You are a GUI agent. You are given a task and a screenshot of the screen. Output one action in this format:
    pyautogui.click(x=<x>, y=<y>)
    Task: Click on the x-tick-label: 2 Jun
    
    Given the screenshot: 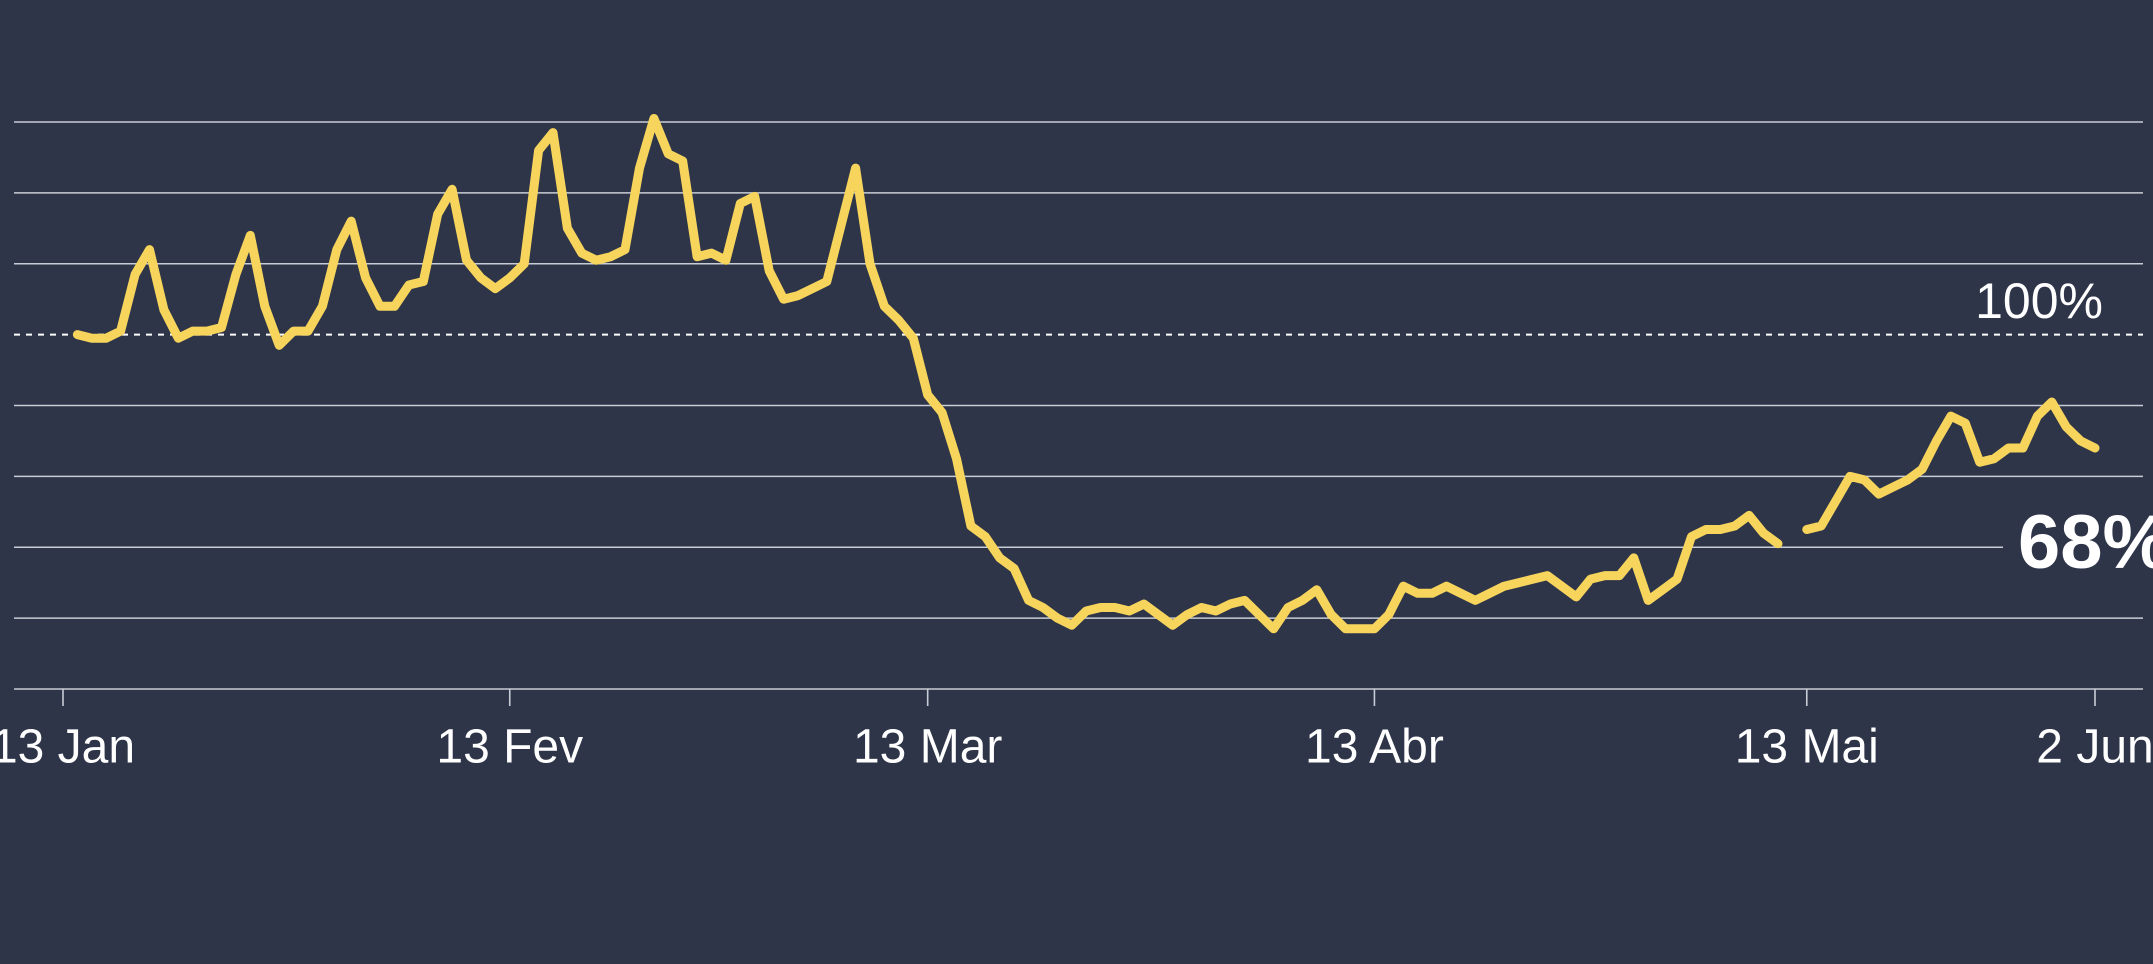 What is the action you would take?
    pyautogui.click(x=2094, y=747)
    